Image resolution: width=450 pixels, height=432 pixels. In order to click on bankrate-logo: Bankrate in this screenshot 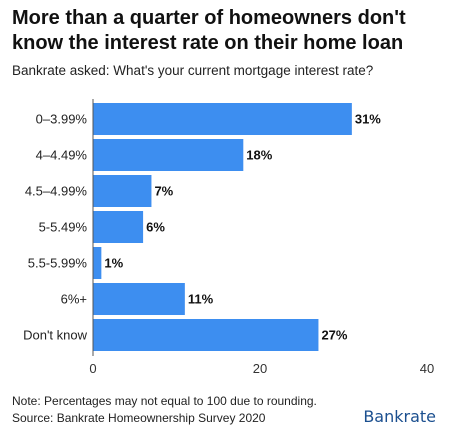, I will do `click(399, 416)`.